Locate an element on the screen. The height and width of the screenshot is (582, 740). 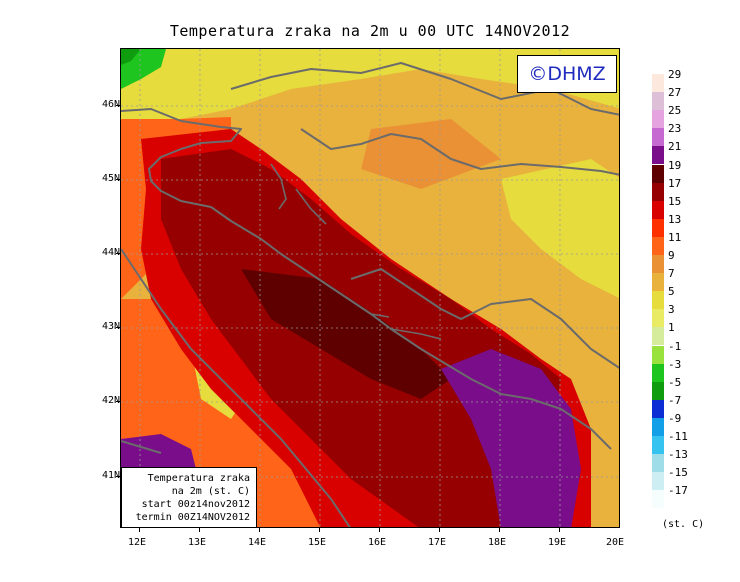
legend-label: -1 is located at coordinates (675, 346).